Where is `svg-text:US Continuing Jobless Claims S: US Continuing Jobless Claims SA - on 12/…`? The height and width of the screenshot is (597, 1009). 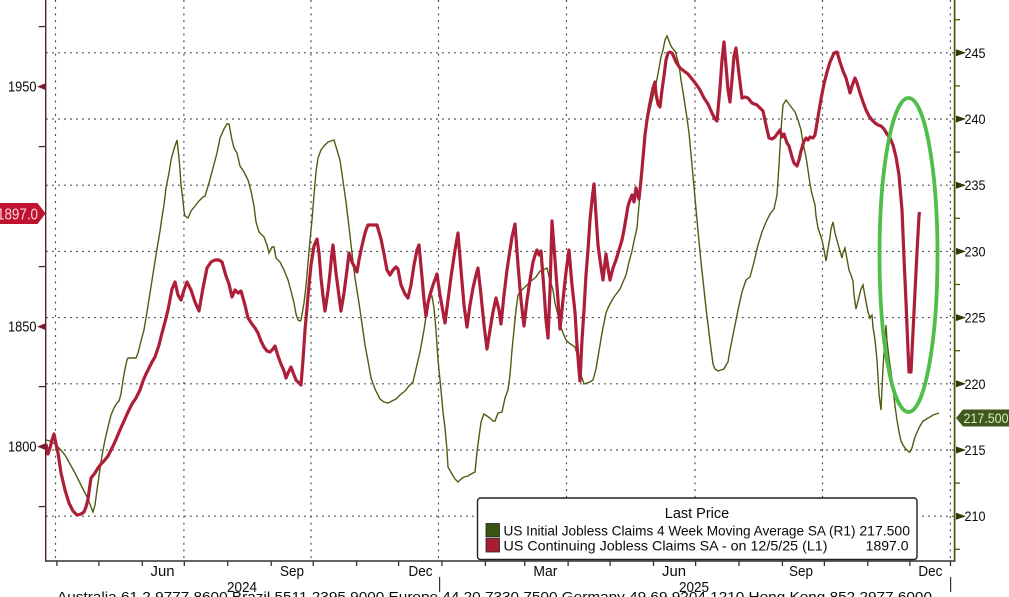
svg-text:US Continuing Jobless Claims S: US Continuing Jobless Claims SA - on 12/… is located at coordinates (666, 546).